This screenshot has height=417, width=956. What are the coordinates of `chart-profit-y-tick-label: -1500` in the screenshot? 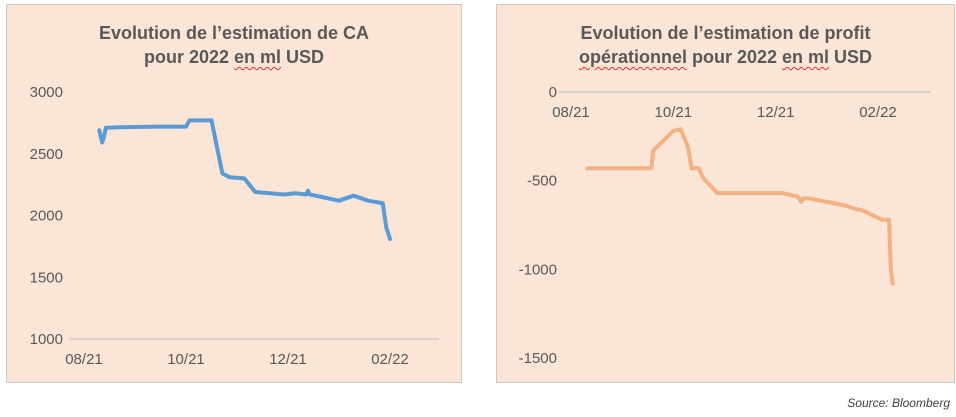 It's located at (538, 358).